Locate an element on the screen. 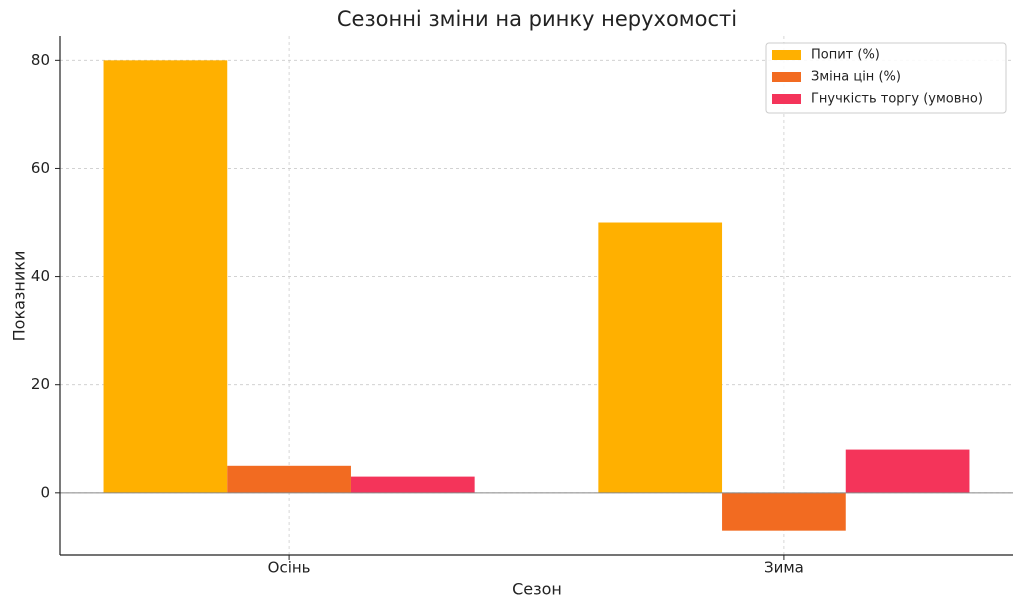 The height and width of the screenshot is (614, 1024). x-axis-label: Сезон is located at coordinates (537, 589).